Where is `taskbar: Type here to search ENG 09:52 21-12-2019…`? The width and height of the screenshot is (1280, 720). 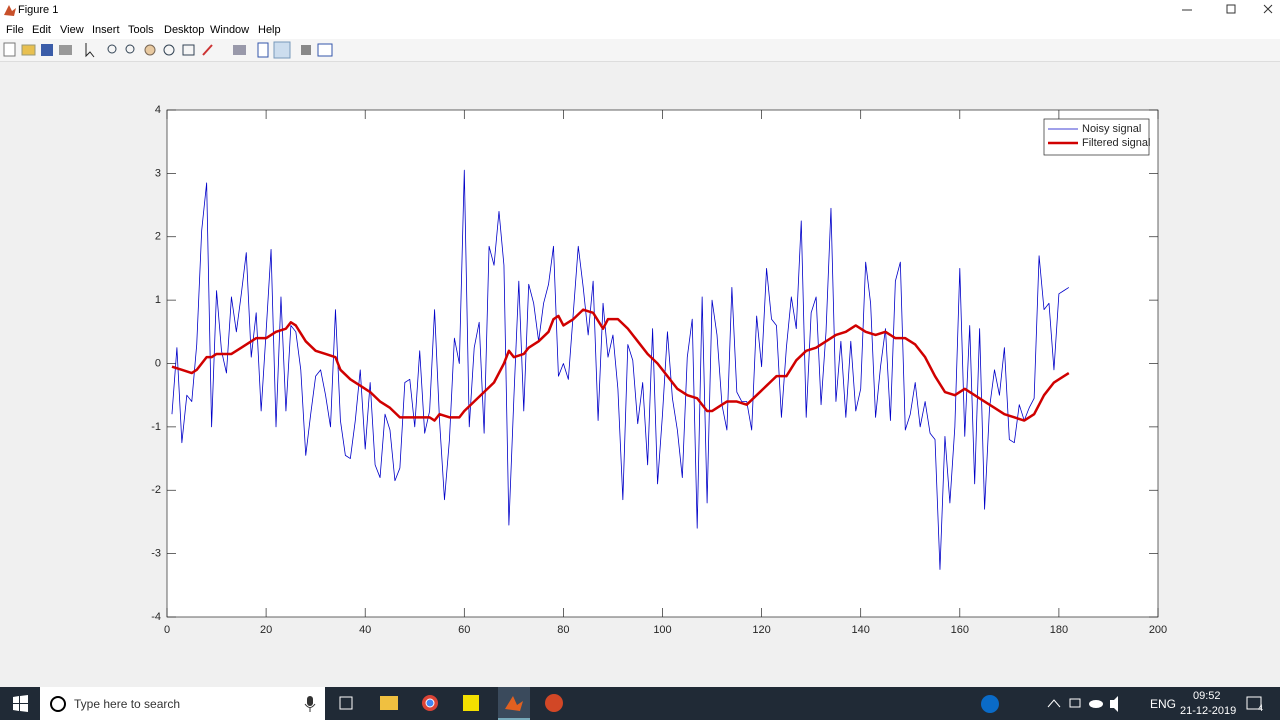 taskbar: Type here to search ENG 09:52 21-12-2019… is located at coordinates (640, 703).